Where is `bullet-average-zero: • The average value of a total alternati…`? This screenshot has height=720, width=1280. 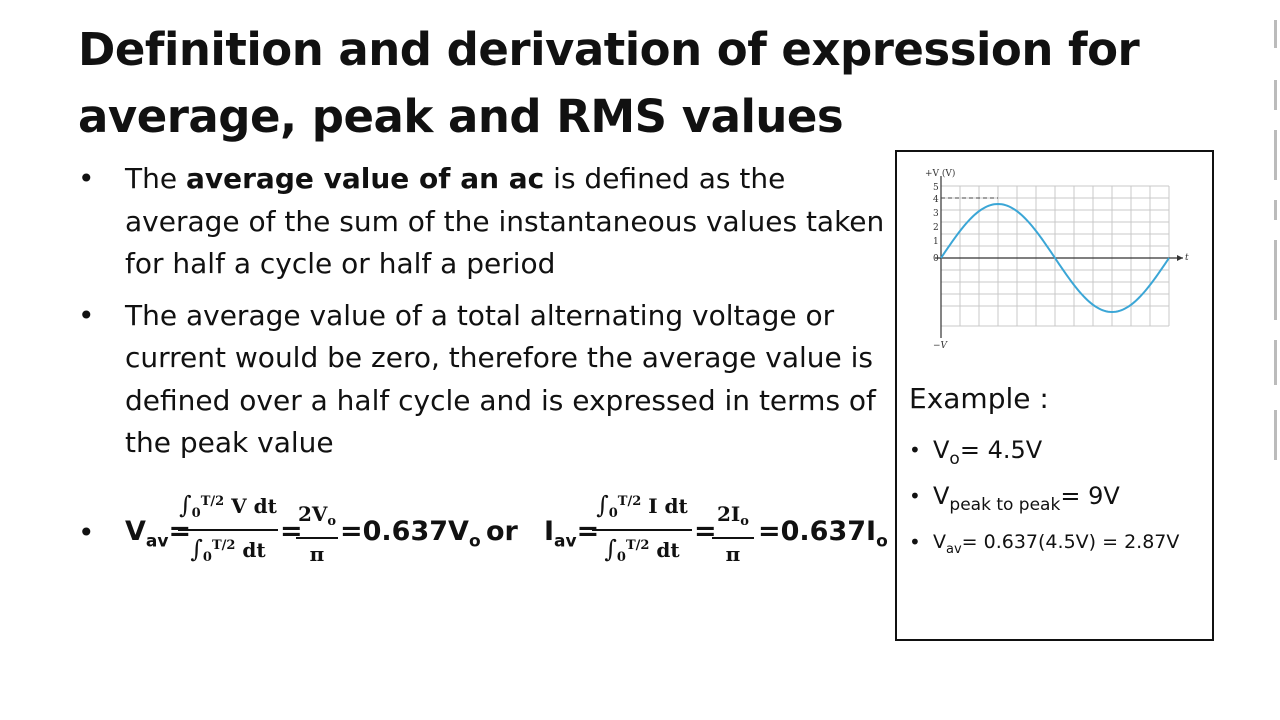
bullet-average-zero: • The average value of a total alternati… is located at coordinates (483, 380).